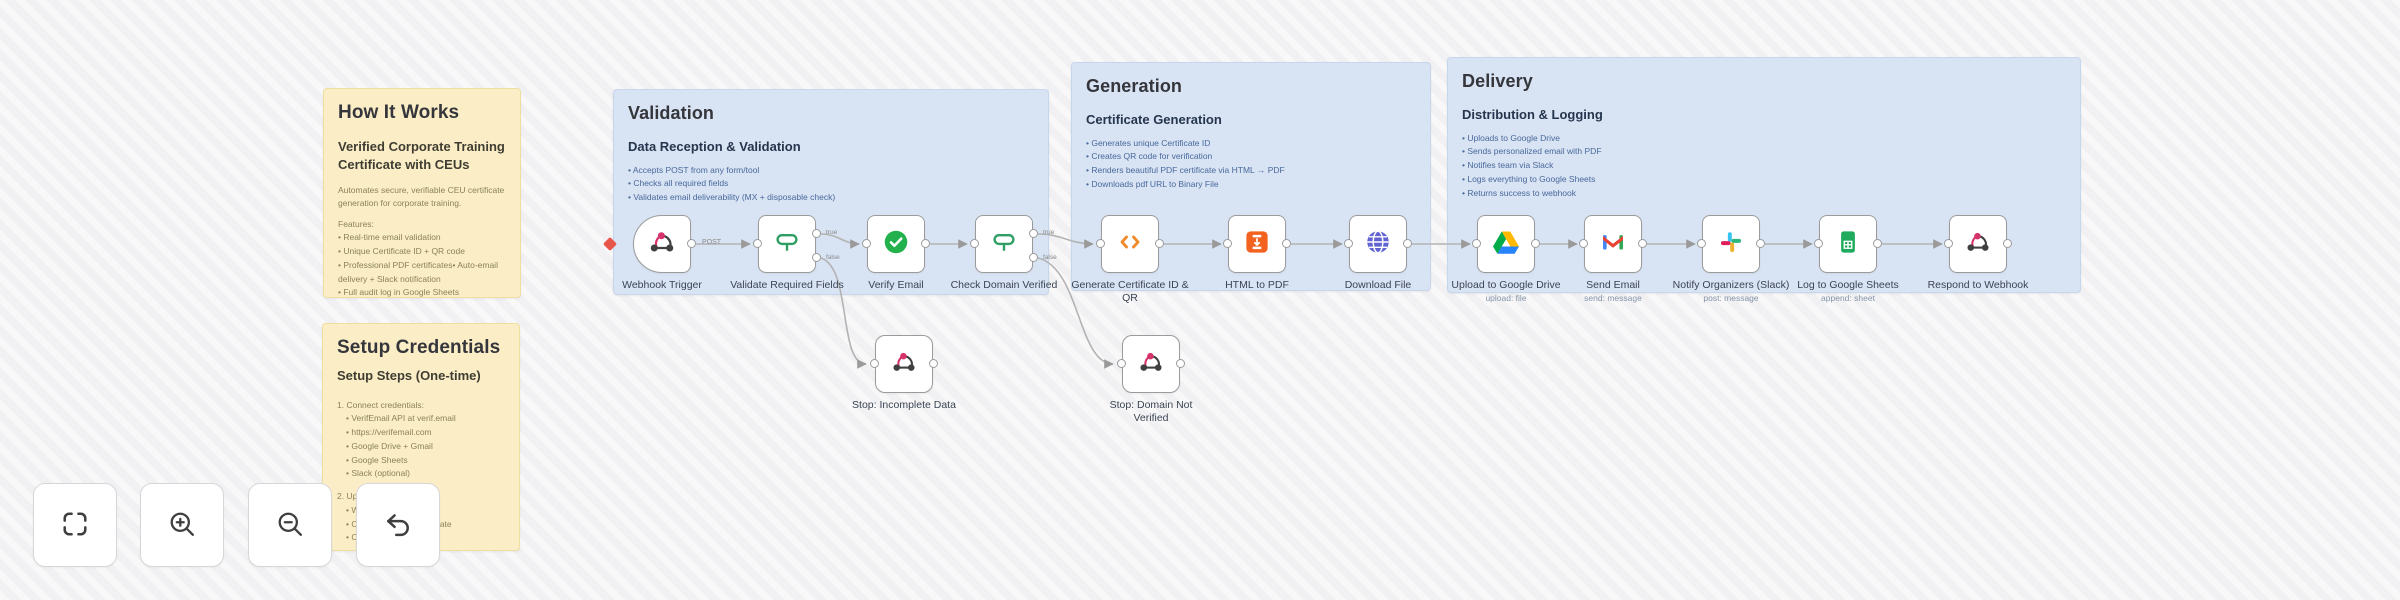  I want to click on wire-validate-false-to-stop, so click(843, 313).